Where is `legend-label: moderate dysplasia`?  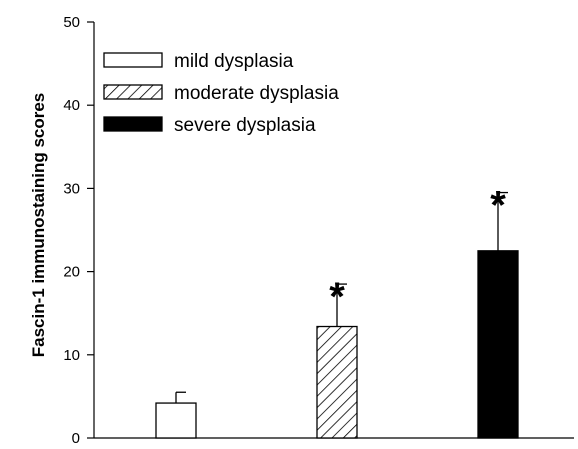
legend-label: moderate dysplasia is located at coordinates (256, 93).